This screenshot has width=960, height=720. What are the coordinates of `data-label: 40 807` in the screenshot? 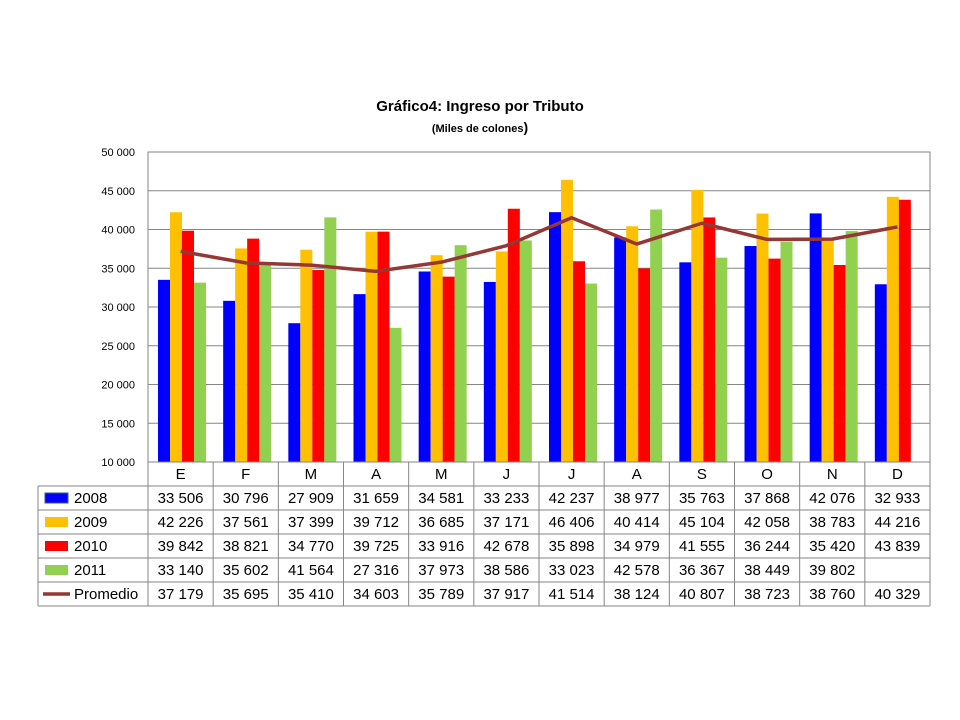 It's located at (702, 594).